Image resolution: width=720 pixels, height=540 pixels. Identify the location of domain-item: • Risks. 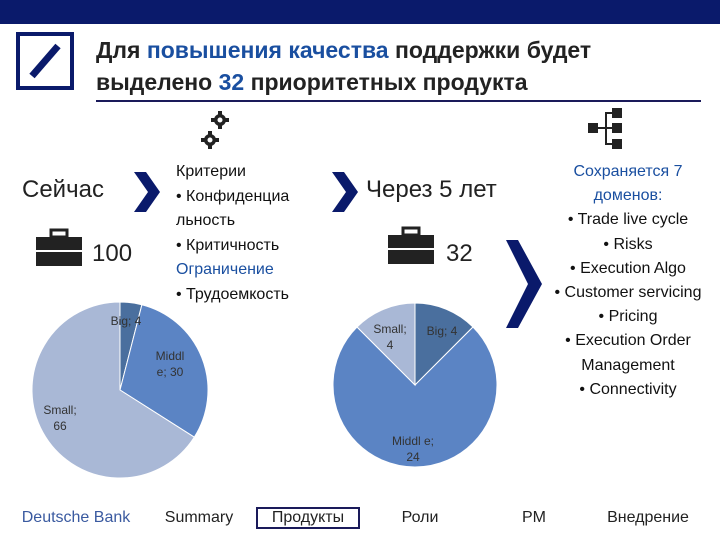
(628, 244).